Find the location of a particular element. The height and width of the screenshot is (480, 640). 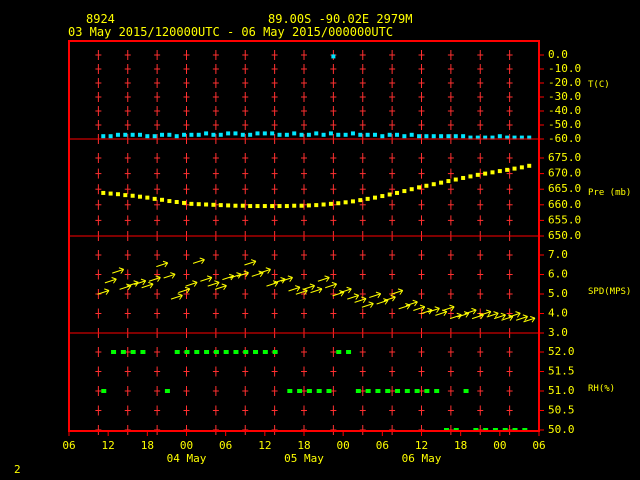

y-tick-label: 4.0 is located at coordinates (558, 313).